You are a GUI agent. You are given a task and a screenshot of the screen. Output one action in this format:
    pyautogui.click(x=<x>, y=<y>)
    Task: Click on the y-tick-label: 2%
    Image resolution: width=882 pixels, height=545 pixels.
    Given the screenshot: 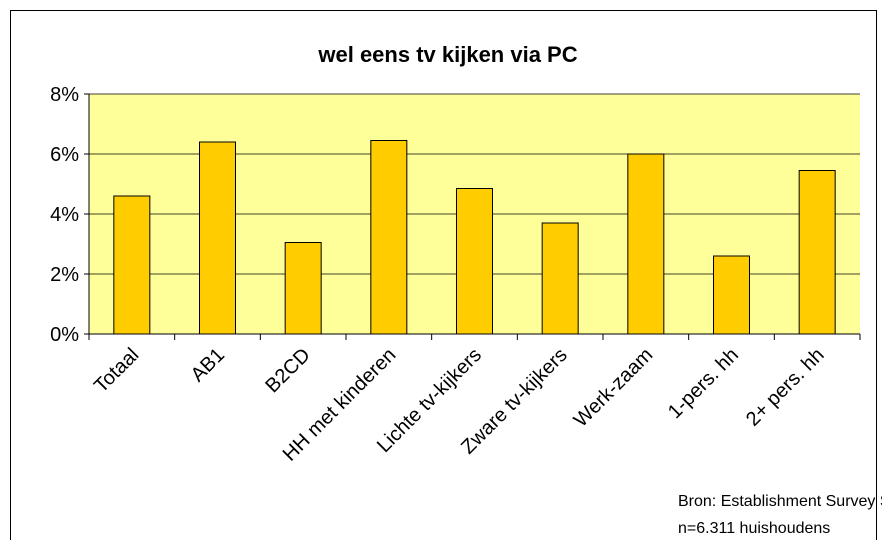 What is the action you would take?
    pyautogui.click(x=64, y=275)
    